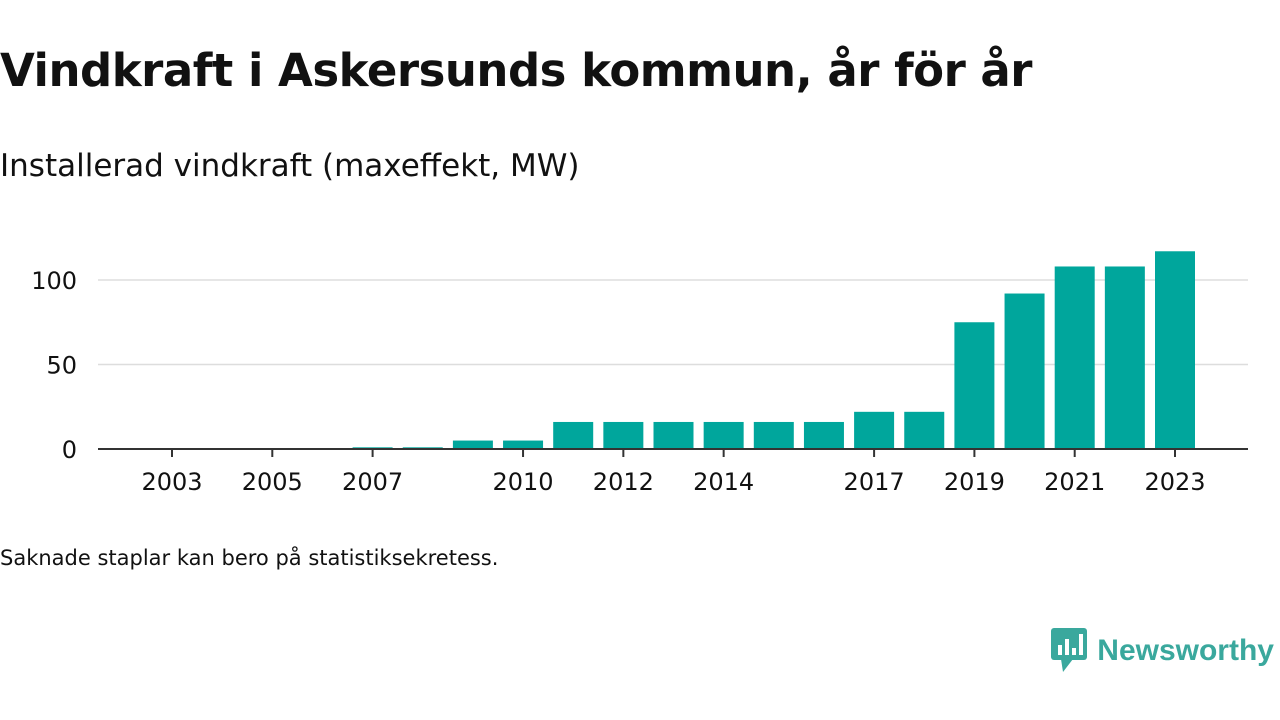 The height and width of the screenshot is (720, 1280). Describe the element at coordinates (773, 435) in the screenshot. I see `bar-2015` at that location.